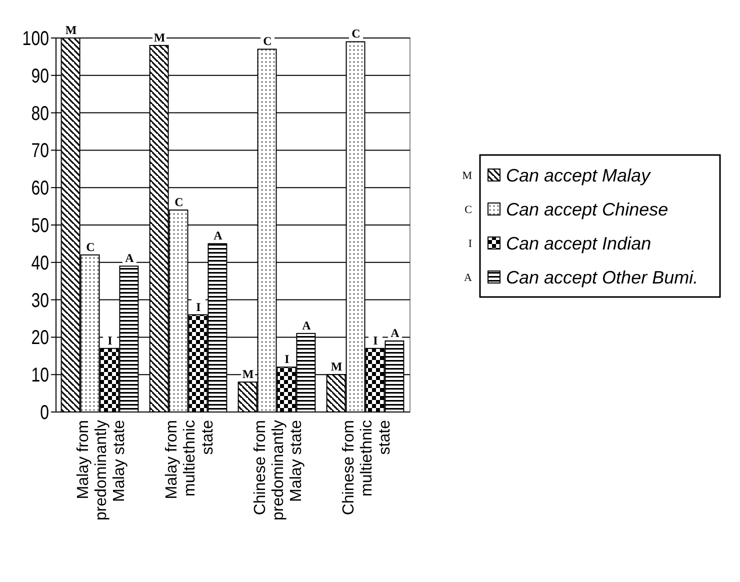 The width and height of the screenshot is (740, 582). Describe the element at coordinates (40, 188) in the screenshot. I see `y-tick-label: 60` at that location.